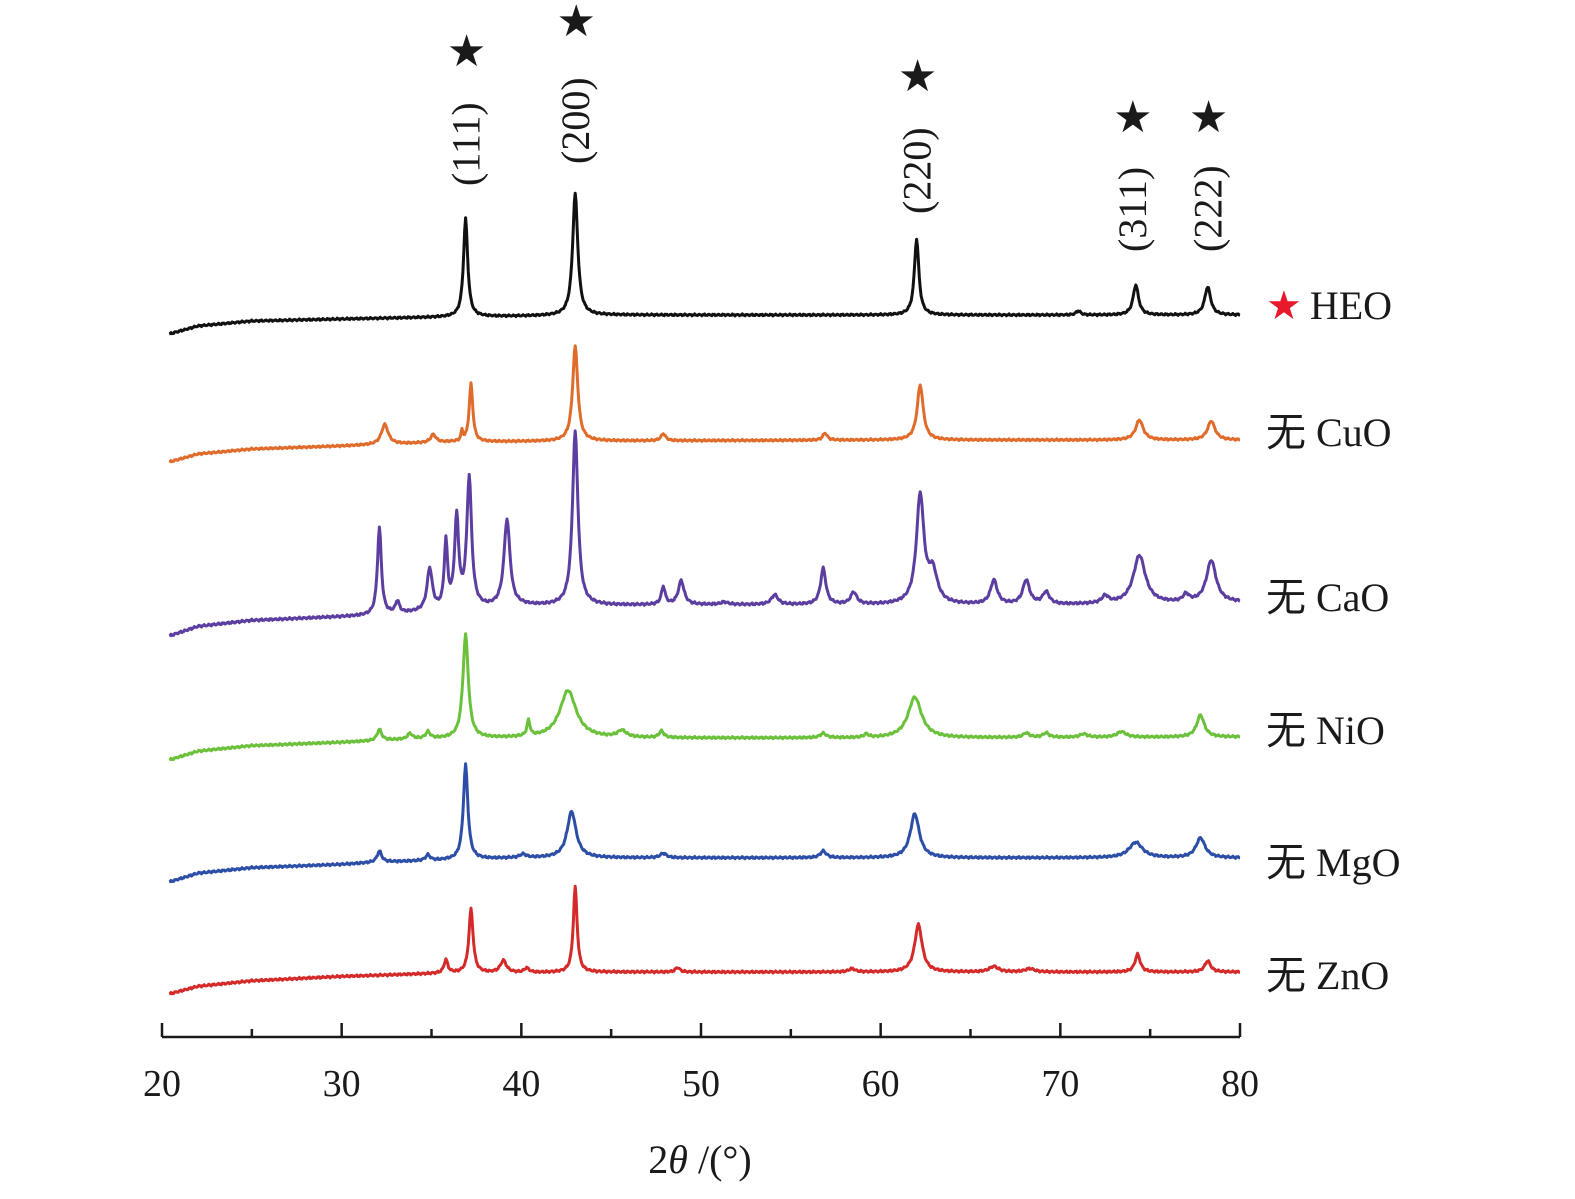  What do you see at coordinates (1284, 305) in the screenshot?
I see `marker-star-icon: ★` at bounding box center [1284, 305].